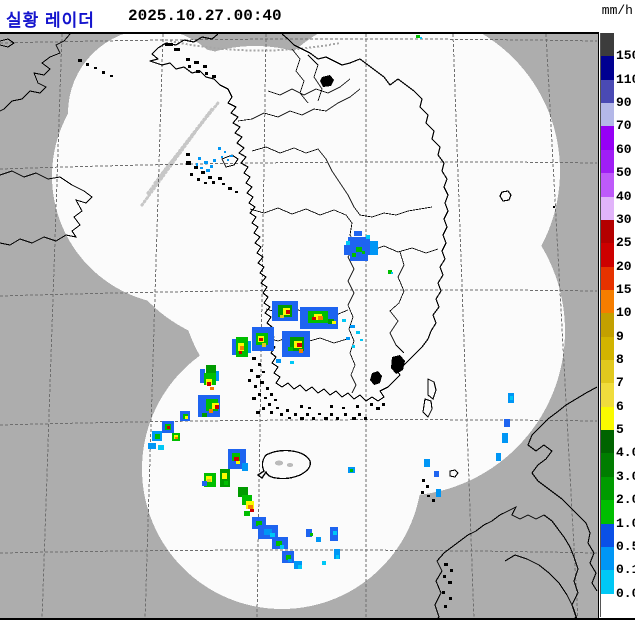 The width and height of the screenshot is (635, 620). I want to click on legend-label: 30, so click(624, 219).